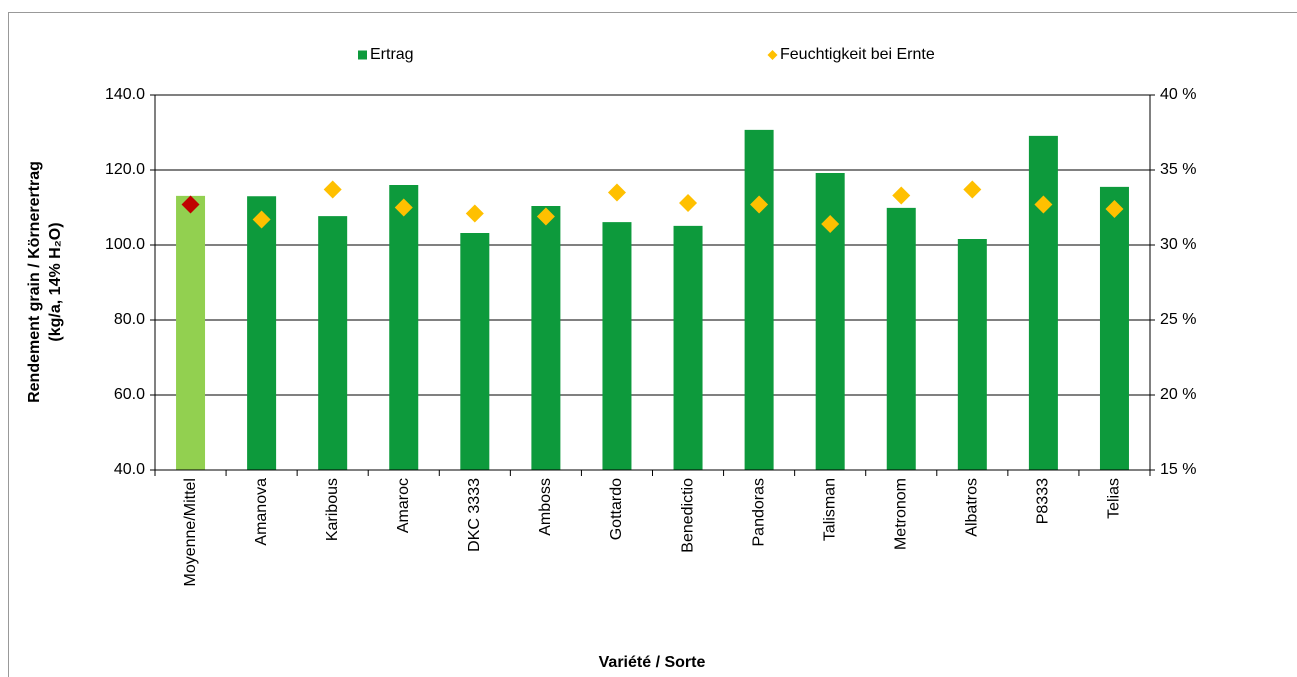  I want to click on x-tick-label: P8333, so click(1043, 501).